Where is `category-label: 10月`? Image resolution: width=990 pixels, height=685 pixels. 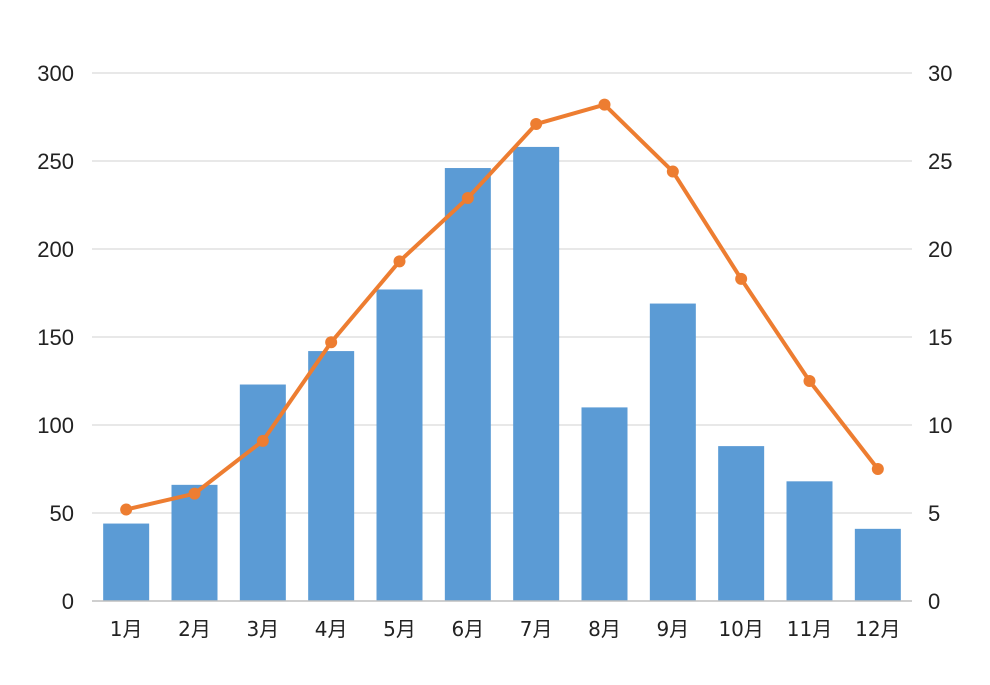 category-label: 10月 is located at coordinates (740, 629).